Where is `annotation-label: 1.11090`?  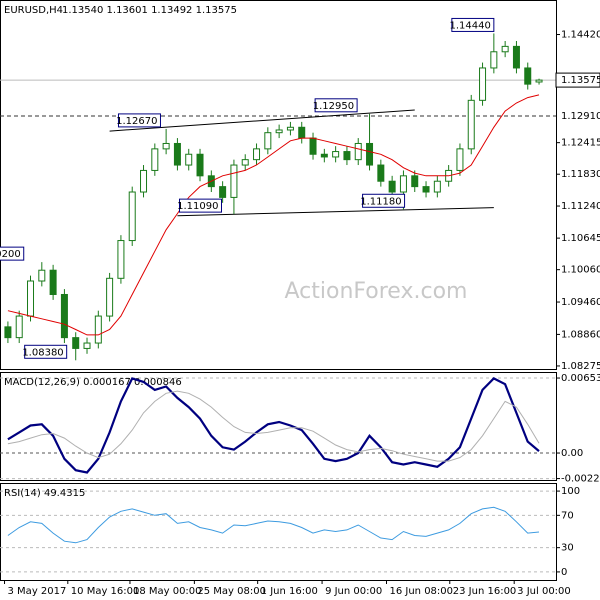 annotation-label: 1.11090 is located at coordinates (197, 206).